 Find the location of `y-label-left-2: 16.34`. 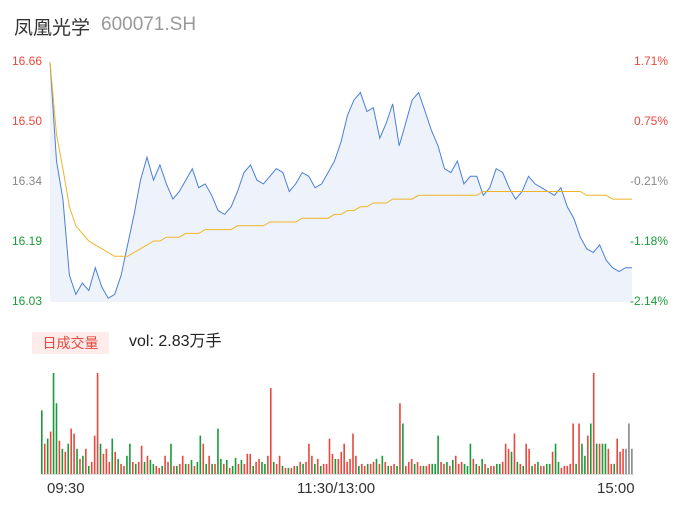

y-label-left-2: 16.34 is located at coordinates (27, 181).